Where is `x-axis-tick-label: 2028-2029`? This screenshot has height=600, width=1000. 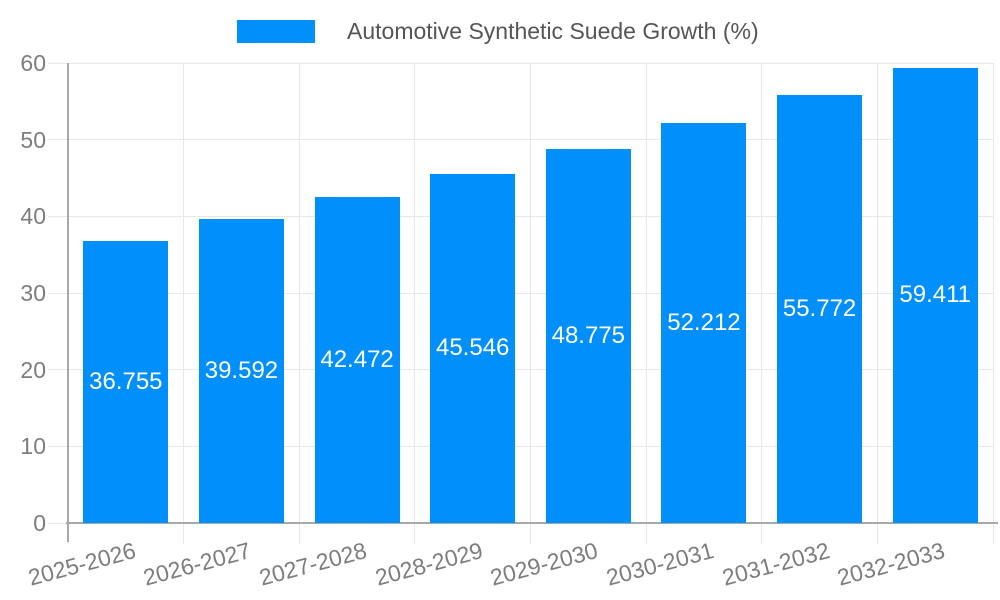
x-axis-tick-label: 2028-2029 is located at coordinates (429, 564).